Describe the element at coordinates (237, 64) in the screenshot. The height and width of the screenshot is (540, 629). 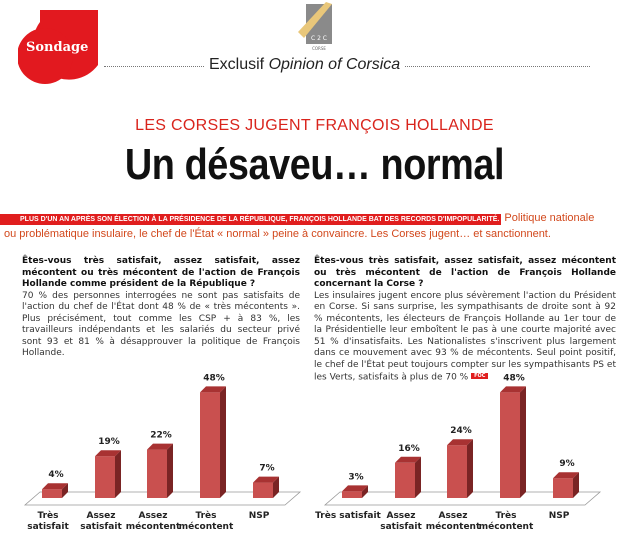
I see `kicker-prefix: Exclusif` at that location.